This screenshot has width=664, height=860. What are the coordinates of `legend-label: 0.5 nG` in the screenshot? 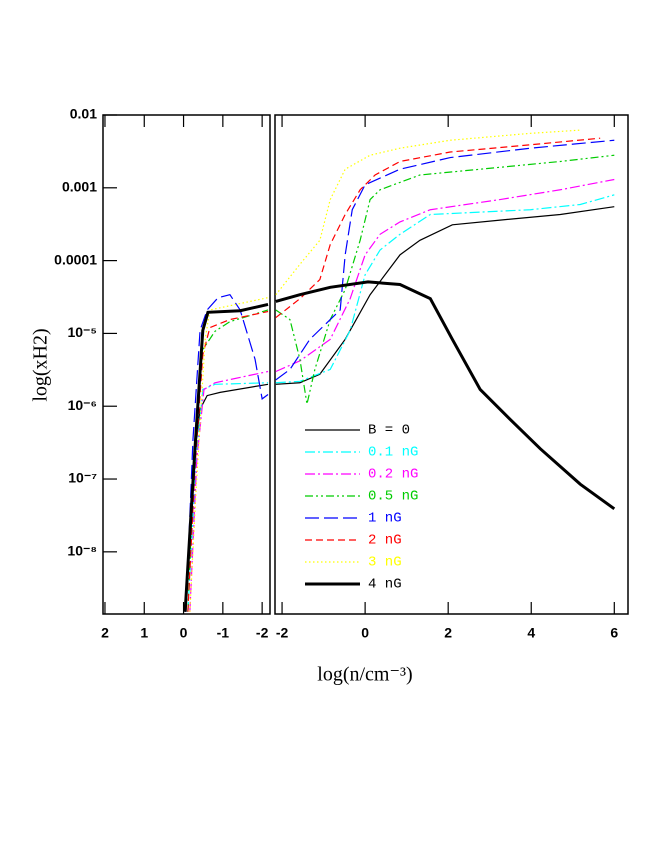 It's located at (393, 497).